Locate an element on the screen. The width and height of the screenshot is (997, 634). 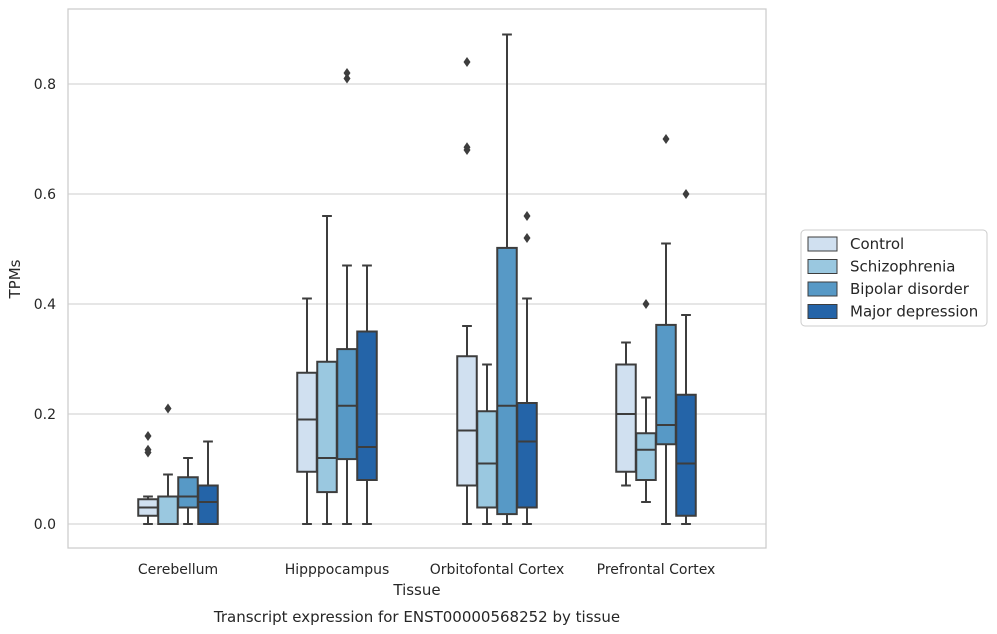
legend-label: Schizophrenia is located at coordinates (902, 267).